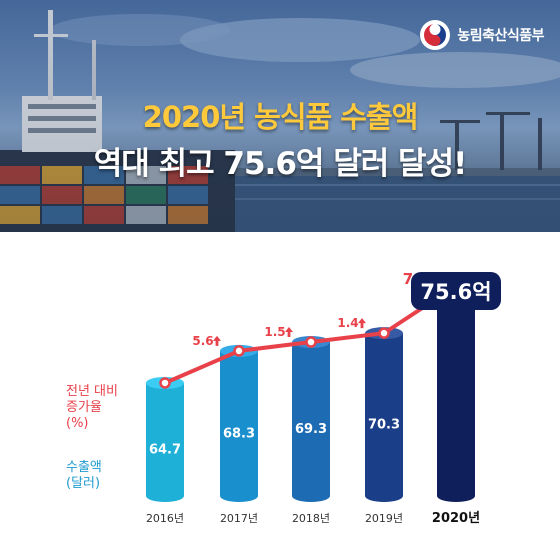 The height and width of the screenshot is (560, 560). I want to click on x-tick-label: 2019년, so click(384, 518).